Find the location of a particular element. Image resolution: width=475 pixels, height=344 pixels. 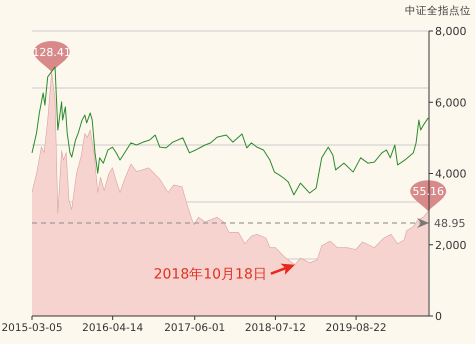

ref-line-label: 48.95 is located at coordinates (450, 223).